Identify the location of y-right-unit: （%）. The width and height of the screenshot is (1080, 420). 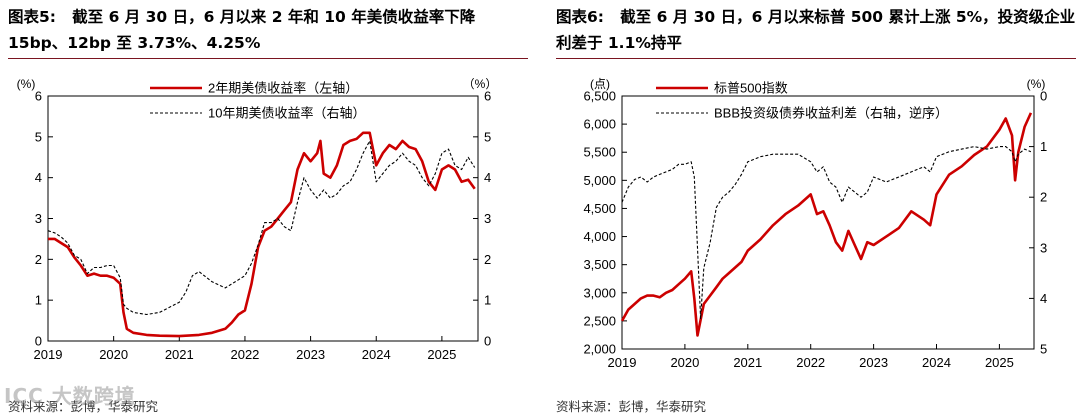
(480, 84).